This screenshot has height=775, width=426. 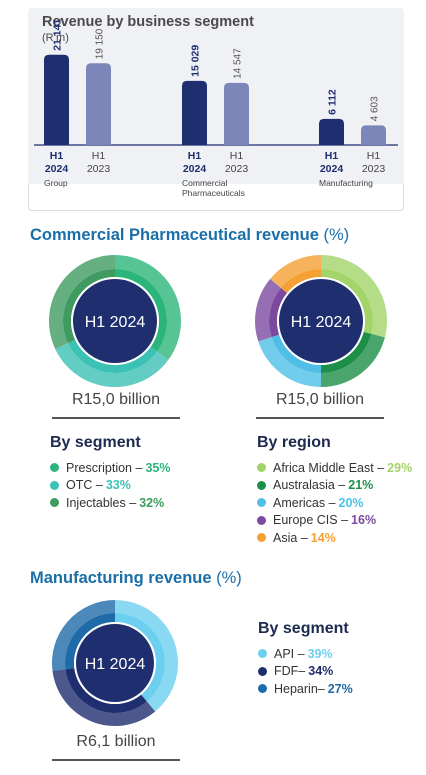 I want to click on bar-value-label: 14 547, so click(x=238, y=63).